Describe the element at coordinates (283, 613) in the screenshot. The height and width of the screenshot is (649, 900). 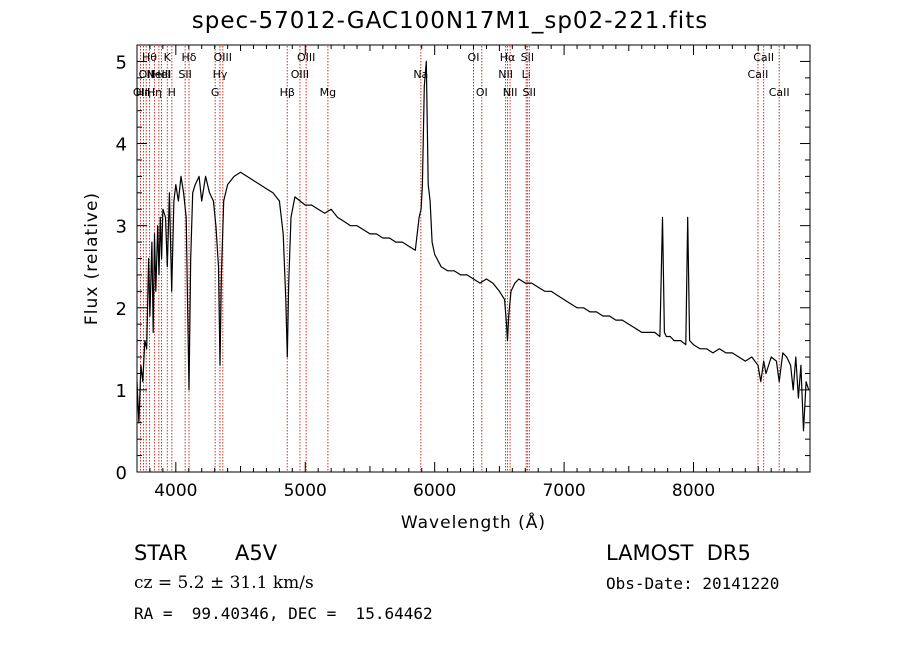
I see `ra-dec: RA = 99.40346, DEC = 15.64462` at that location.